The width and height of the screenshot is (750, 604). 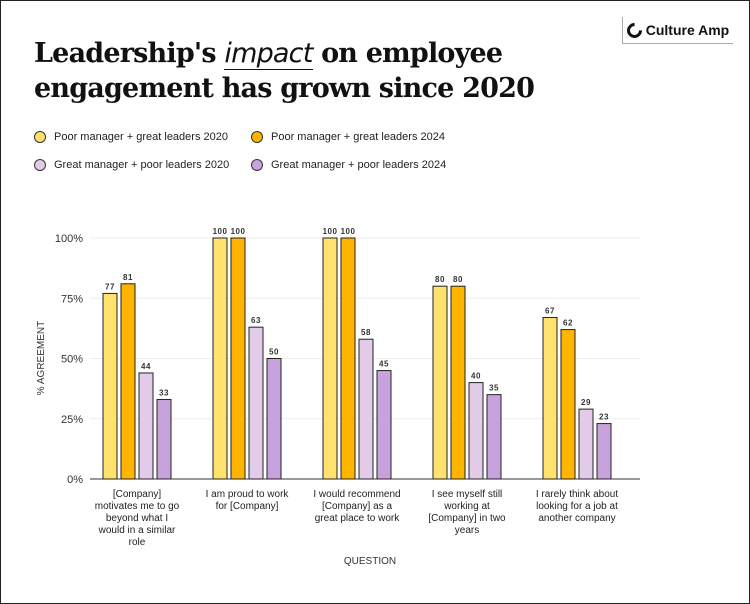 I want to click on y-tick-label: 50%, so click(x=72, y=360).